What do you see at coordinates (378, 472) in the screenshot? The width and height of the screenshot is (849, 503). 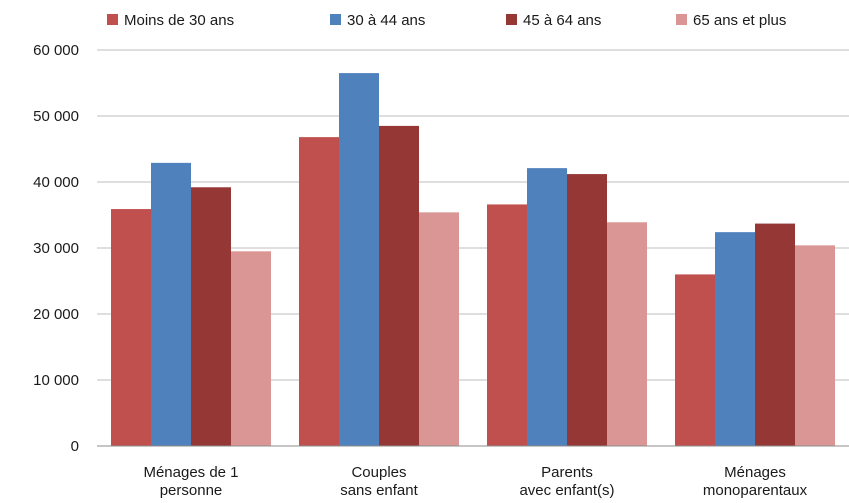 I see `x-category-label: Couples` at bounding box center [378, 472].